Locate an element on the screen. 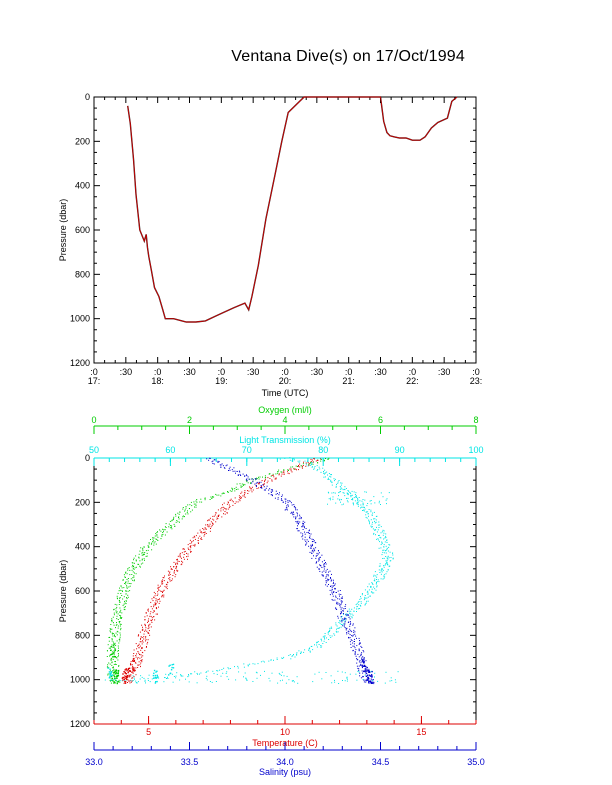 Image resolution: width=612 pixels, height=785 pixels. x-tick-label: 17: is located at coordinates (94, 381).